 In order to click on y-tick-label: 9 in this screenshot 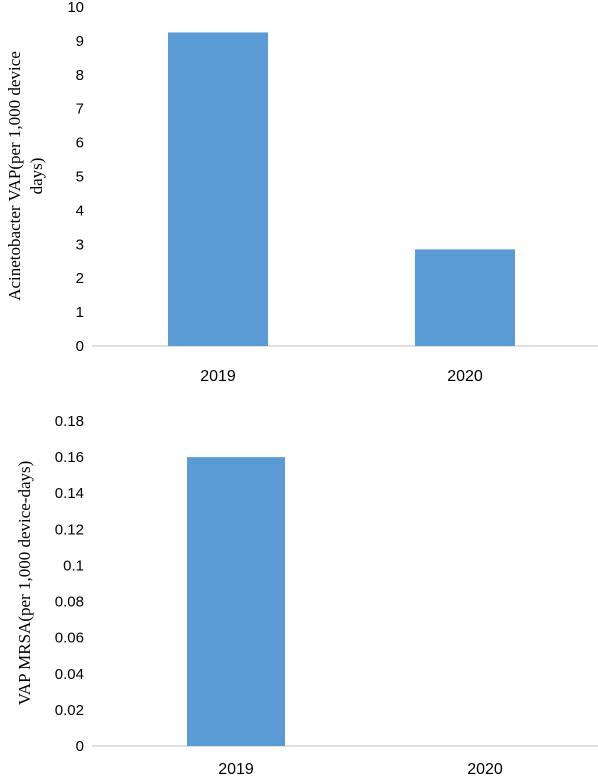, I will do `click(80, 41)`.